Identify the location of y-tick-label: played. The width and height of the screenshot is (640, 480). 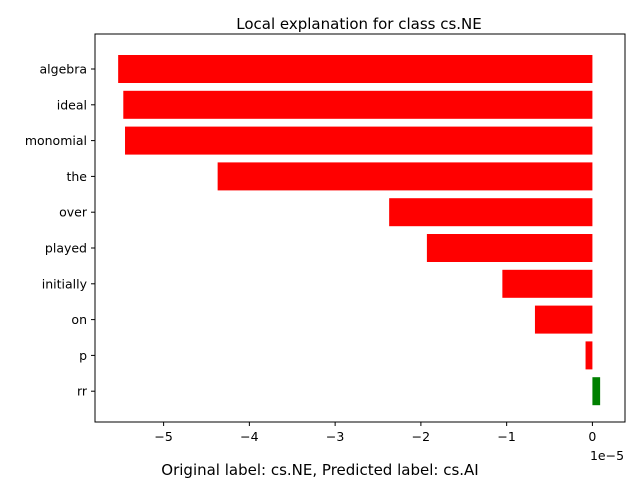
(66, 248).